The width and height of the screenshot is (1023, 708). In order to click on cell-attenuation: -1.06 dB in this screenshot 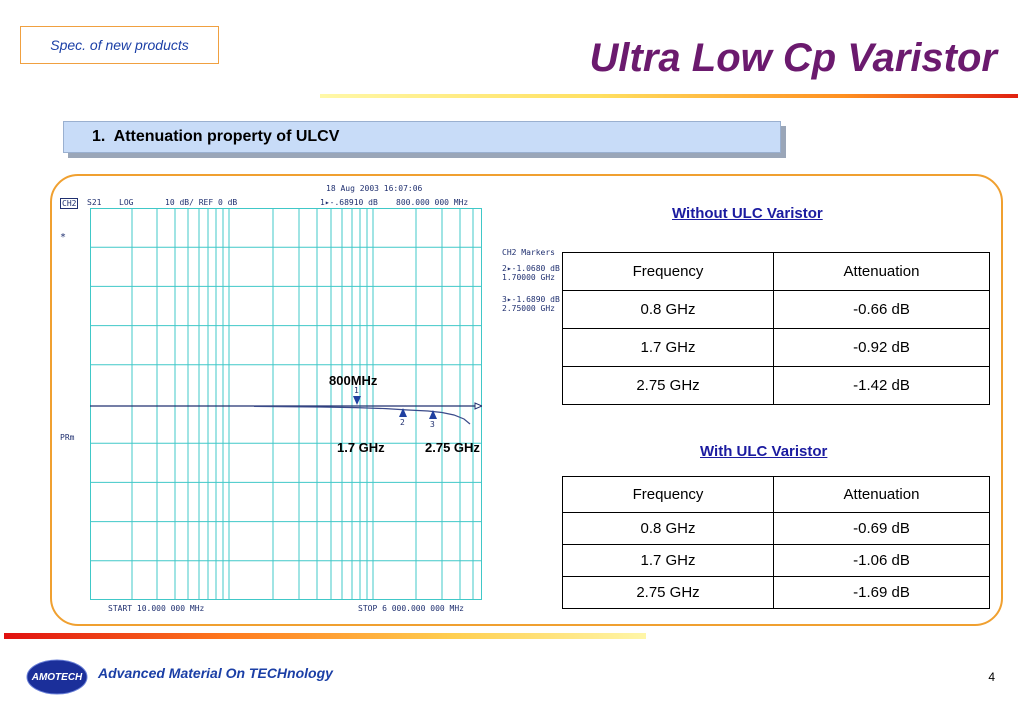, I will do `click(881, 560)`.